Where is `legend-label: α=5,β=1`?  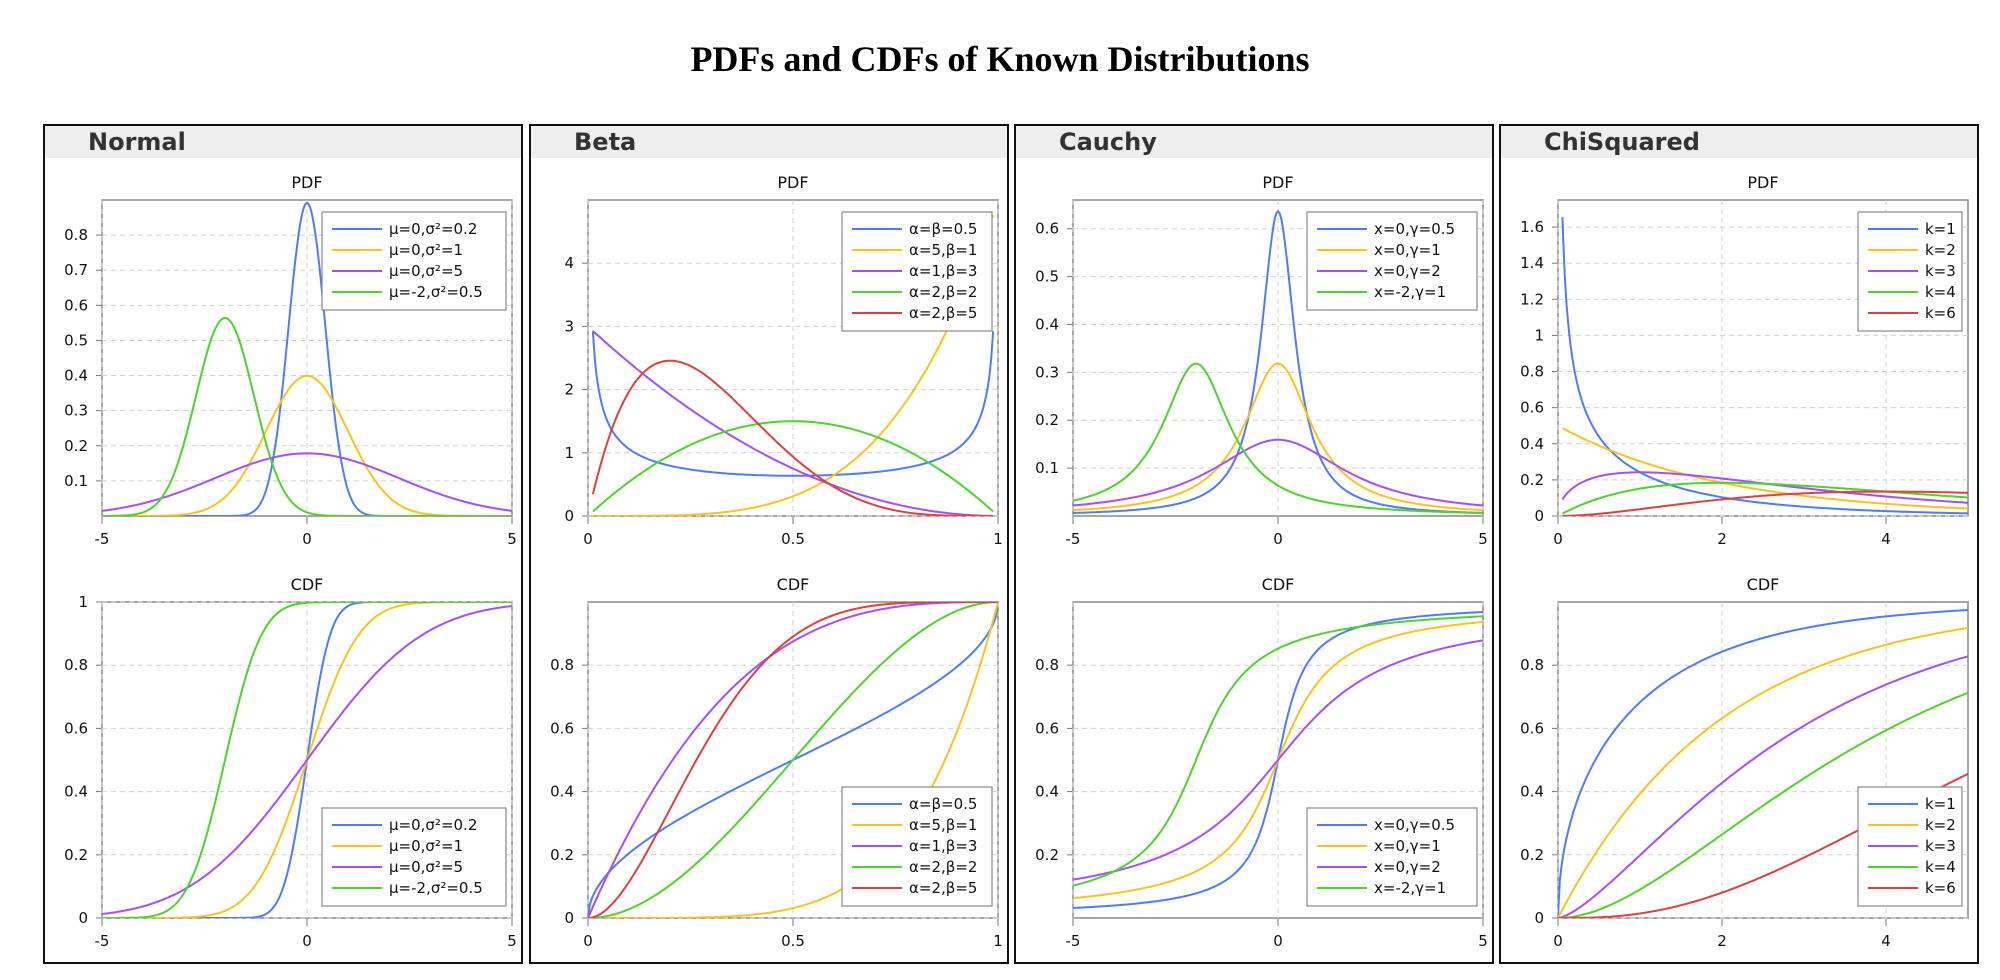 legend-label: α=5,β=1 is located at coordinates (943, 250).